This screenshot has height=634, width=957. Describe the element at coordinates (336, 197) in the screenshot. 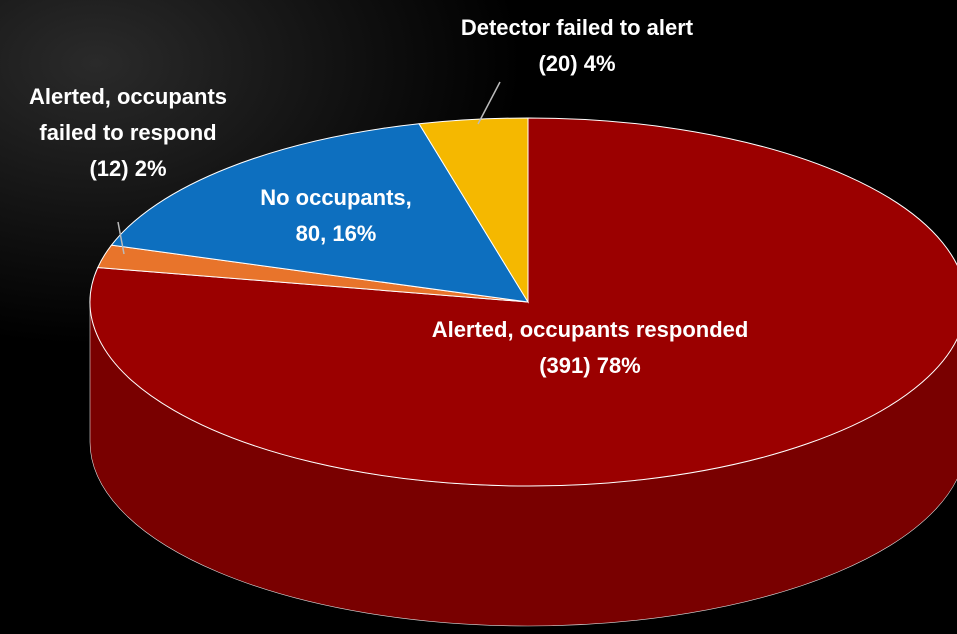

I see `category-label: No occupants,` at that location.